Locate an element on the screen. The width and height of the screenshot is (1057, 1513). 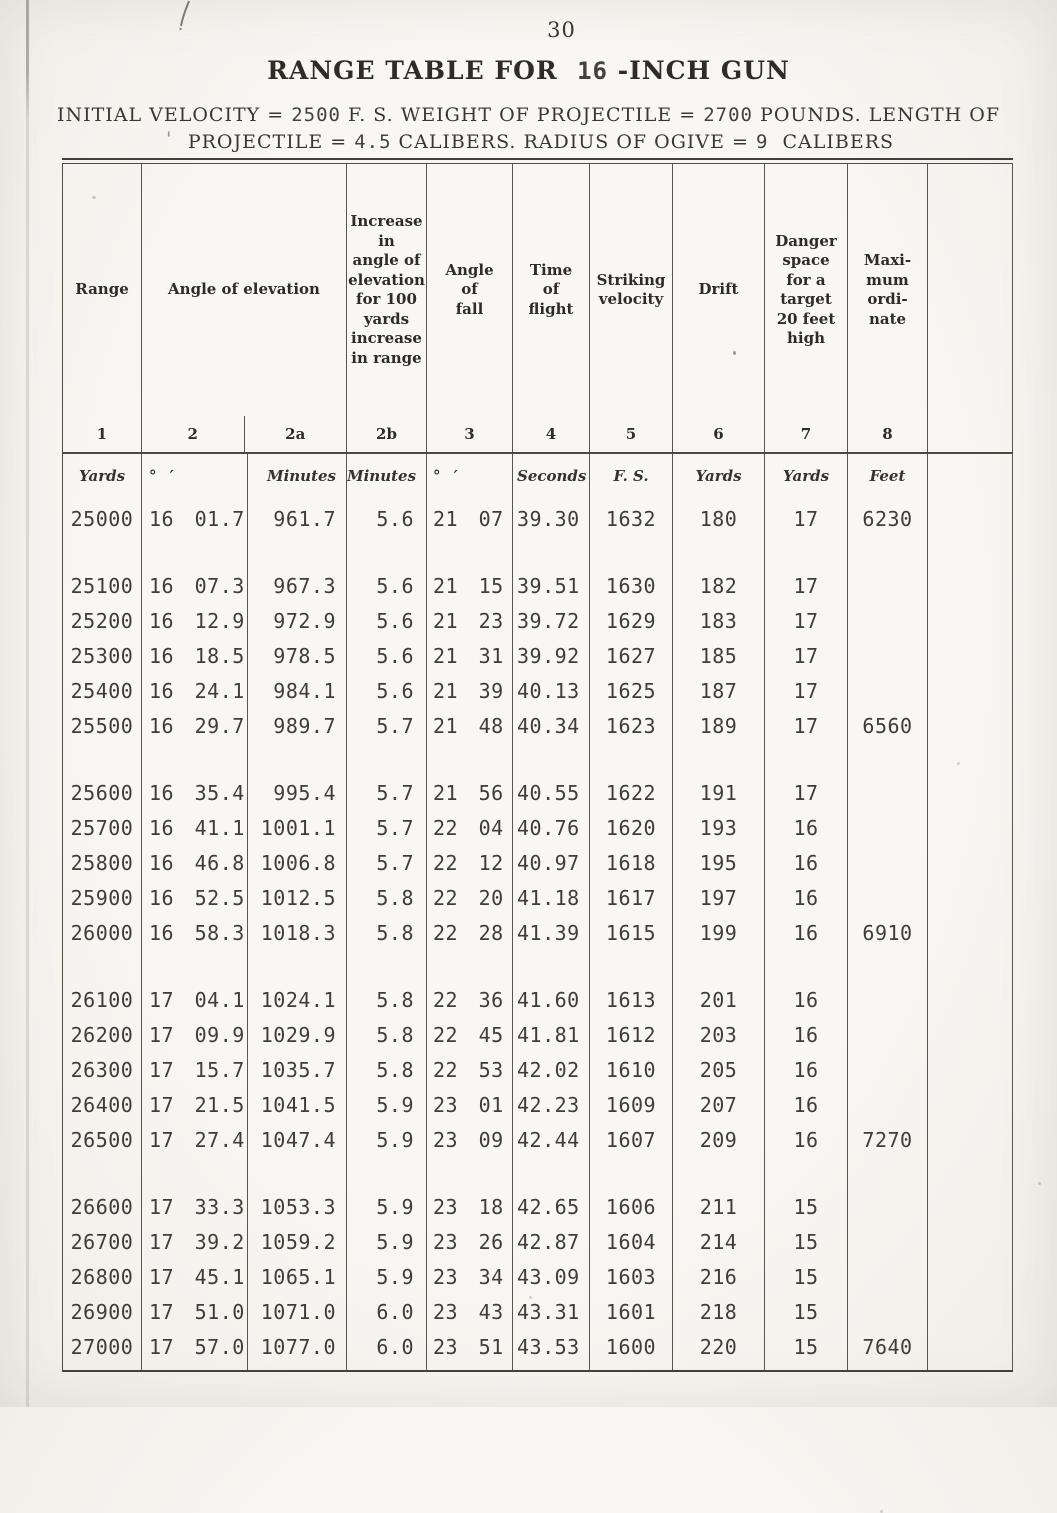
table-cell: 5.8 is located at coordinates (386, 932).